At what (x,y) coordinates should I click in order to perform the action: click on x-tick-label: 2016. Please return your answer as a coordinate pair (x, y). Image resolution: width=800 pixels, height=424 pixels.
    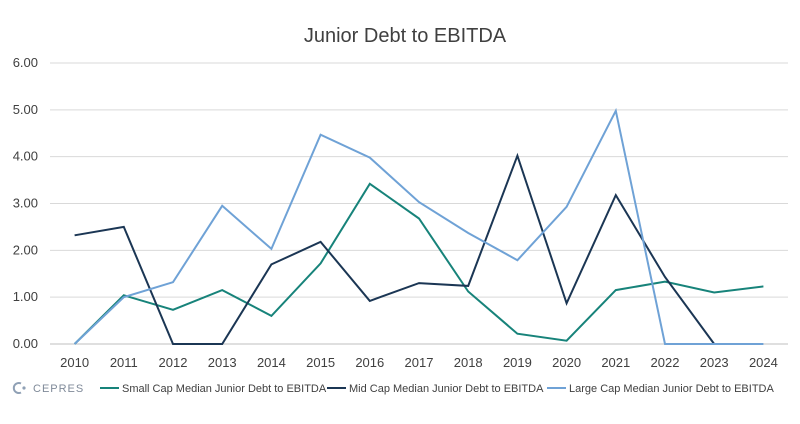
    Looking at the image, I should click on (369, 362).